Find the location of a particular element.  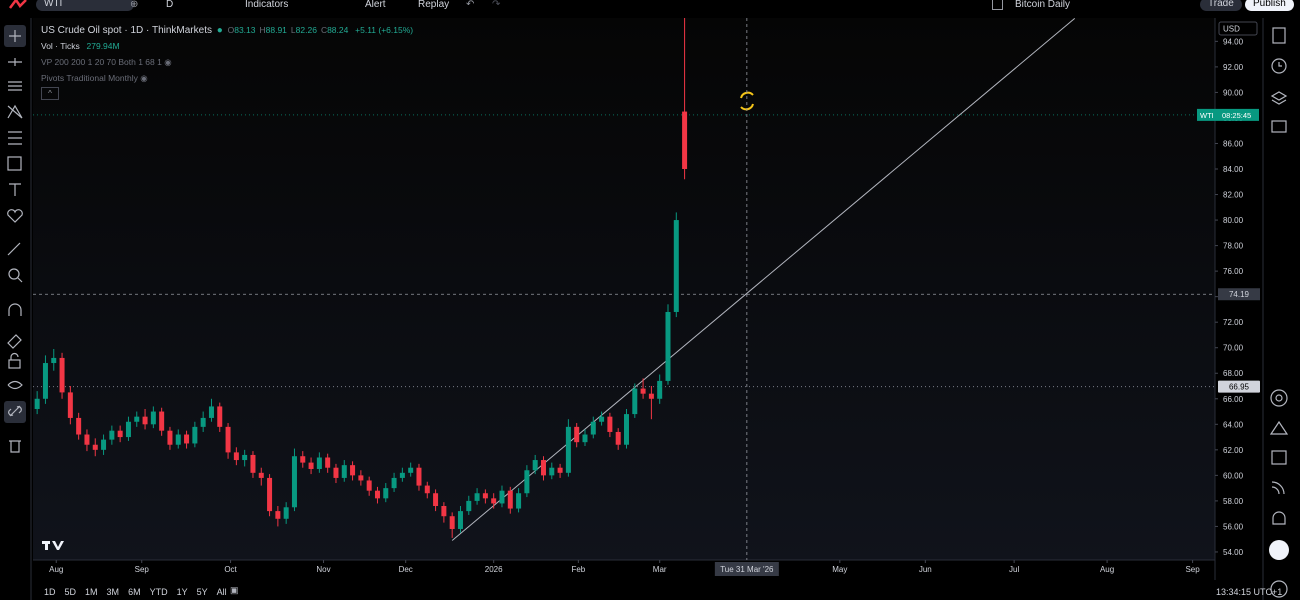

ohlc-key: H is located at coordinates (262, 30).